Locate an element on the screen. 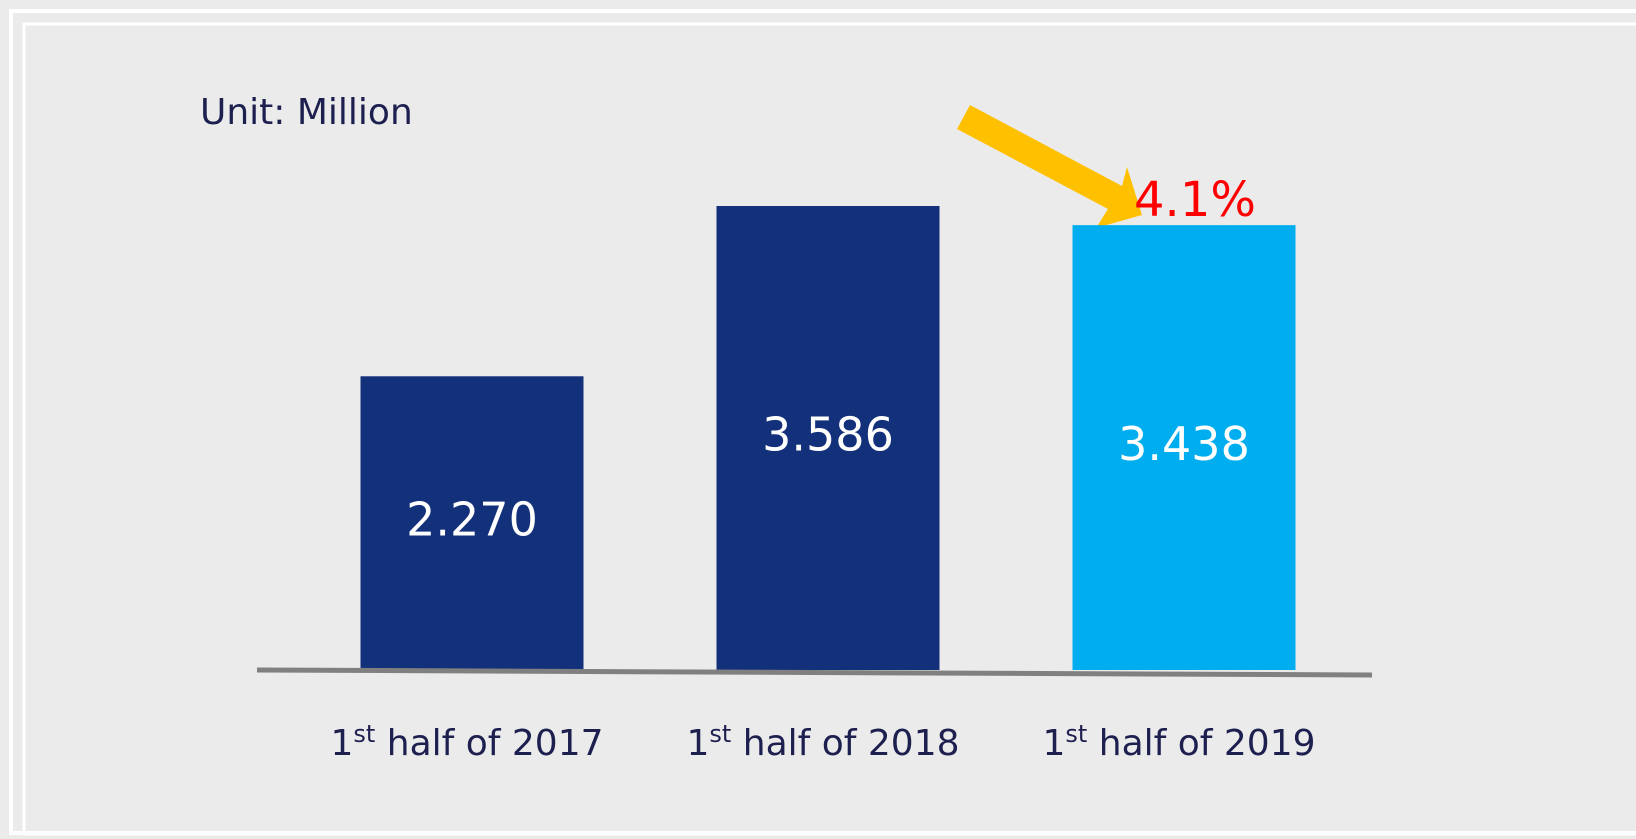 Image resolution: width=1636 pixels, height=839 pixels. x-tick-label: 1st half of 2018 is located at coordinates (822, 742).